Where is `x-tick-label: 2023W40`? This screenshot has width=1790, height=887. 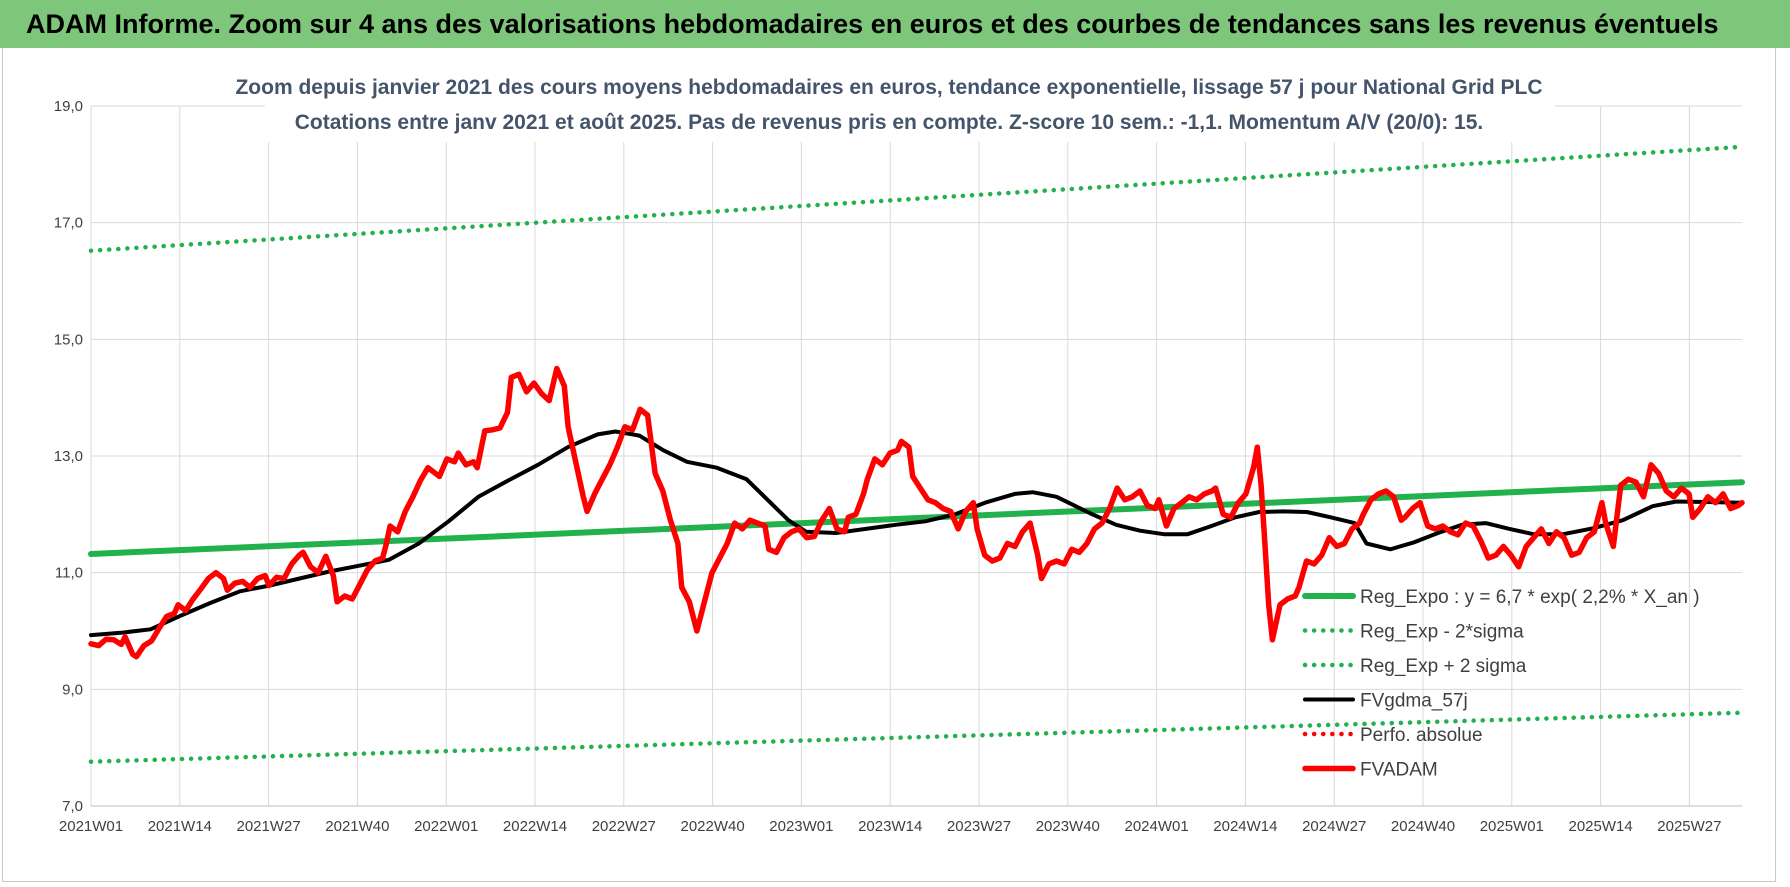
x-tick-label: 2023W40 is located at coordinates (1068, 826).